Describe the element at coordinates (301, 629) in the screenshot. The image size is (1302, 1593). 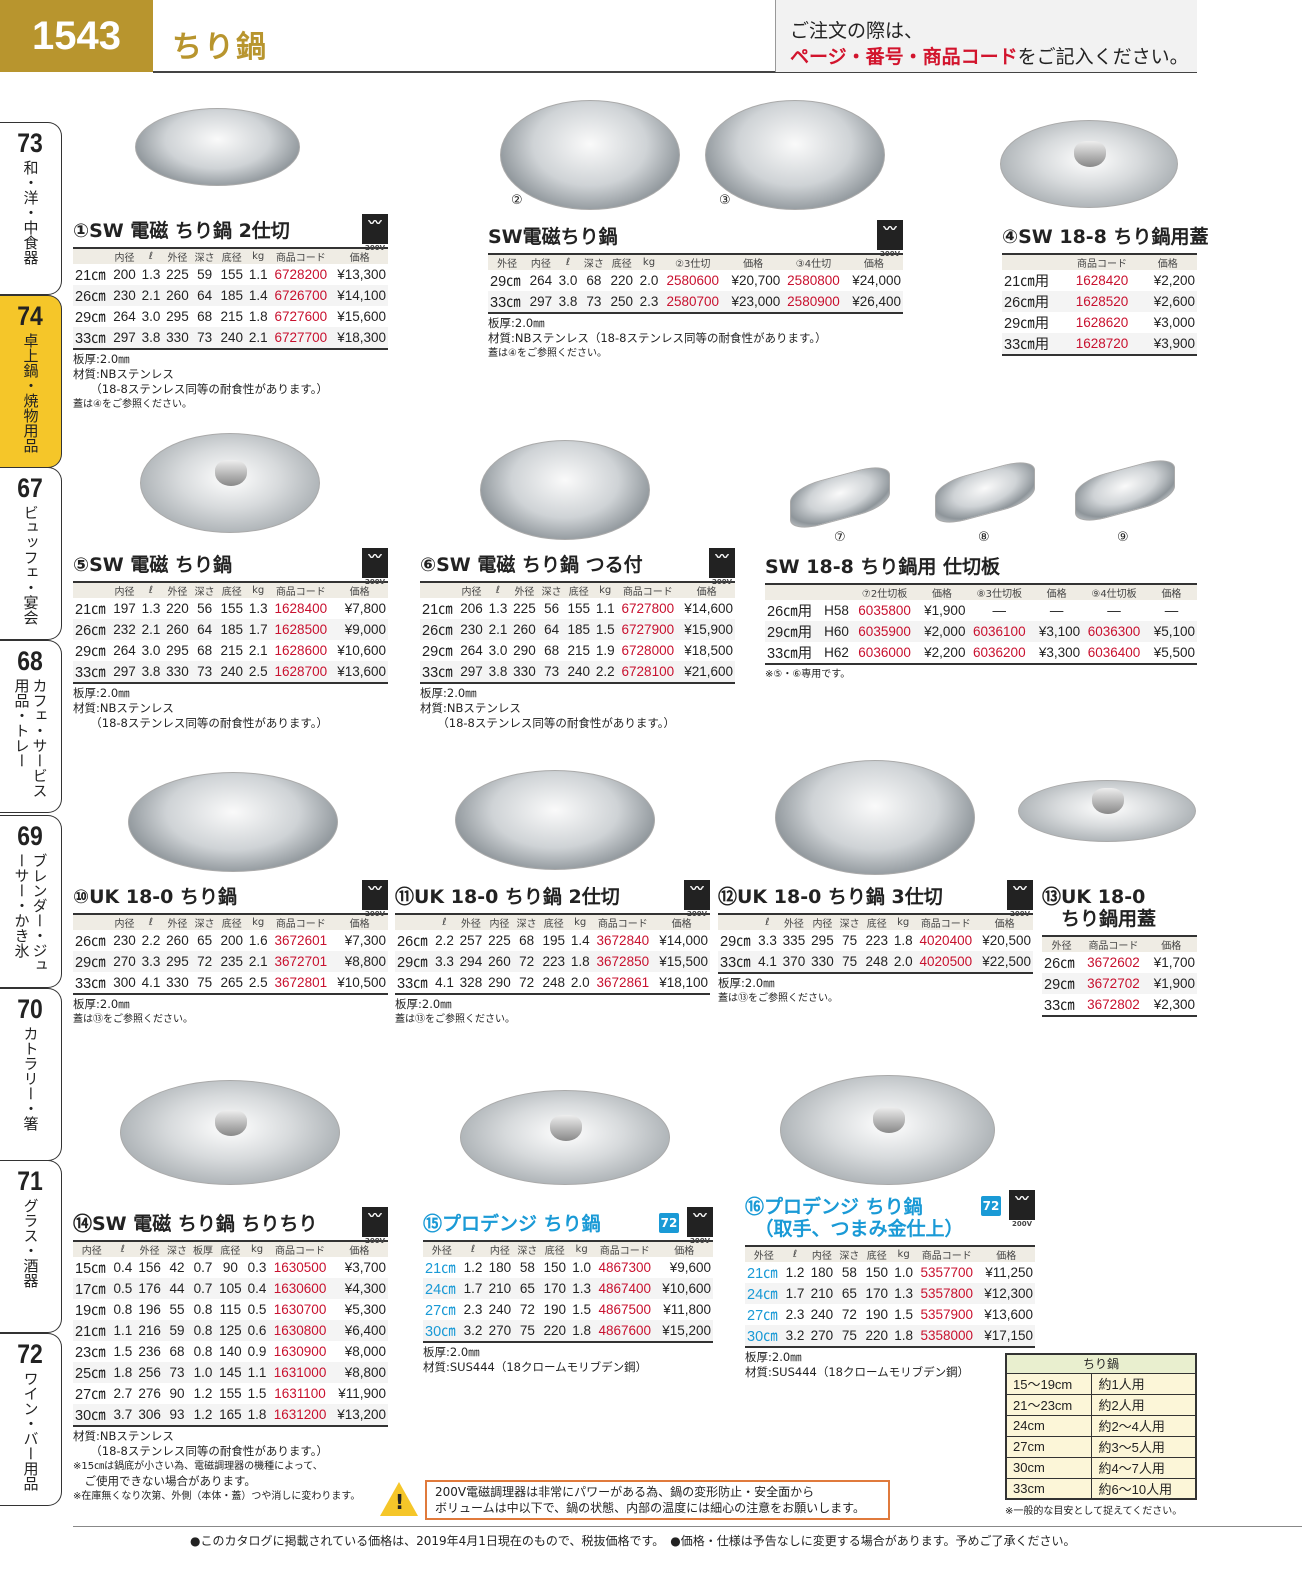
I see `product-code: 1628500` at that location.